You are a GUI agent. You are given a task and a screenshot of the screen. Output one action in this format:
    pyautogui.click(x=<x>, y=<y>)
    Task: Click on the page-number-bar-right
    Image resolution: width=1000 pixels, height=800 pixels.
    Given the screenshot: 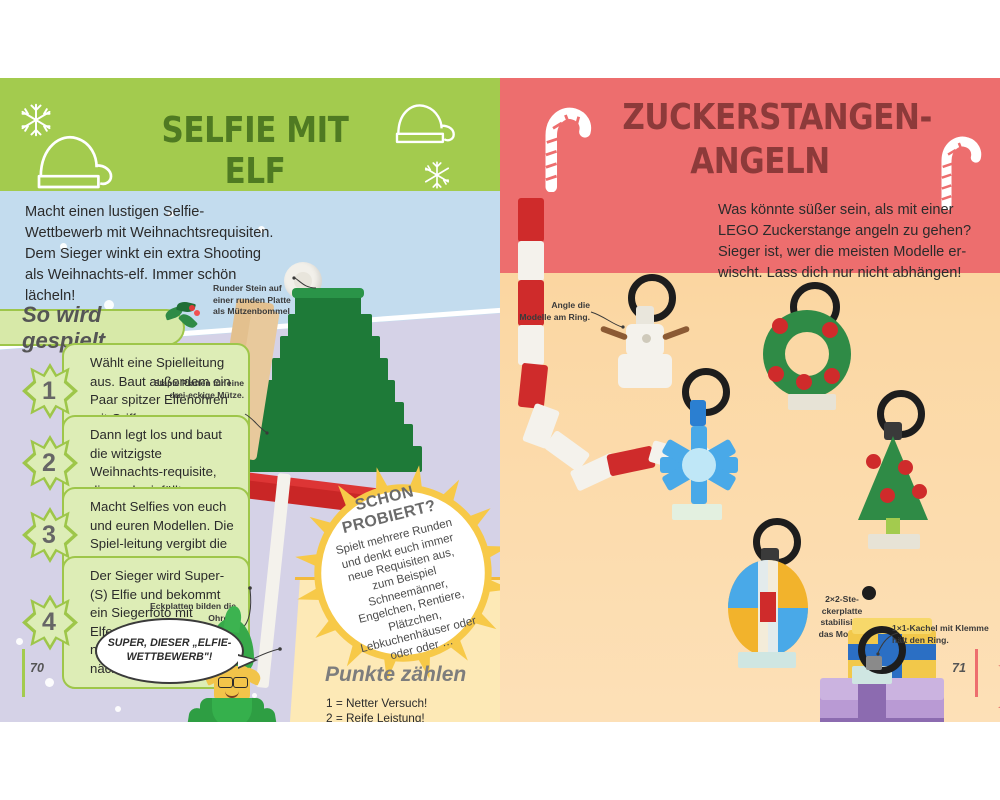 What is the action you would take?
    pyautogui.click(x=976, y=673)
    